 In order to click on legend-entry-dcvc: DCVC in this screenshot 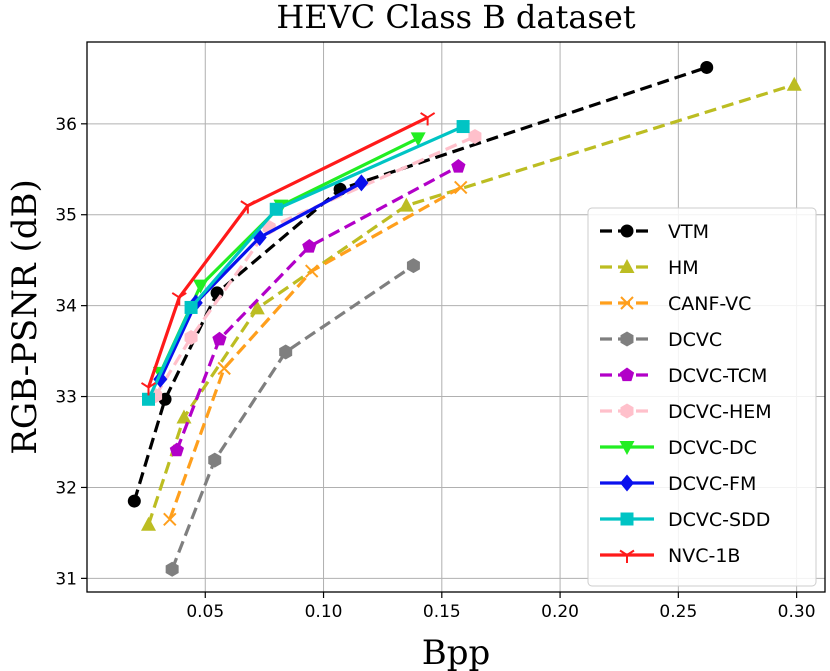, I will do `click(661, 340)`.